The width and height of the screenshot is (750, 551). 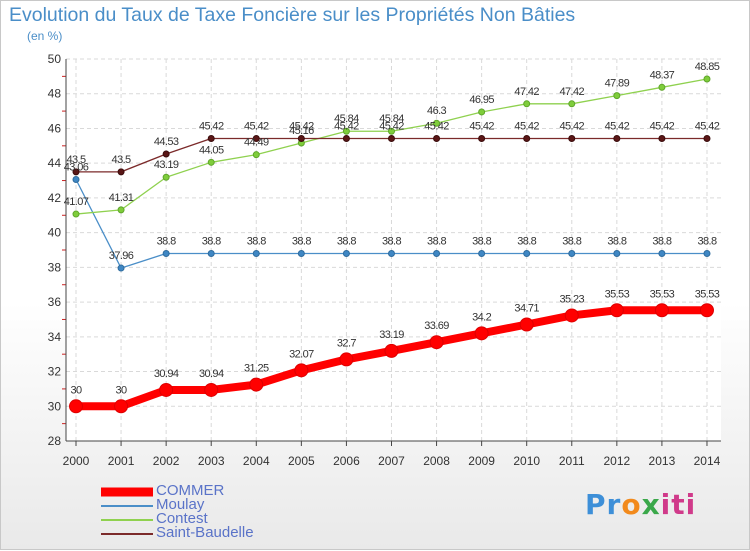 What do you see at coordinates (121, 198) in the screenshot?
I see `data-label: 41.31` at bounding box center [121, 198].